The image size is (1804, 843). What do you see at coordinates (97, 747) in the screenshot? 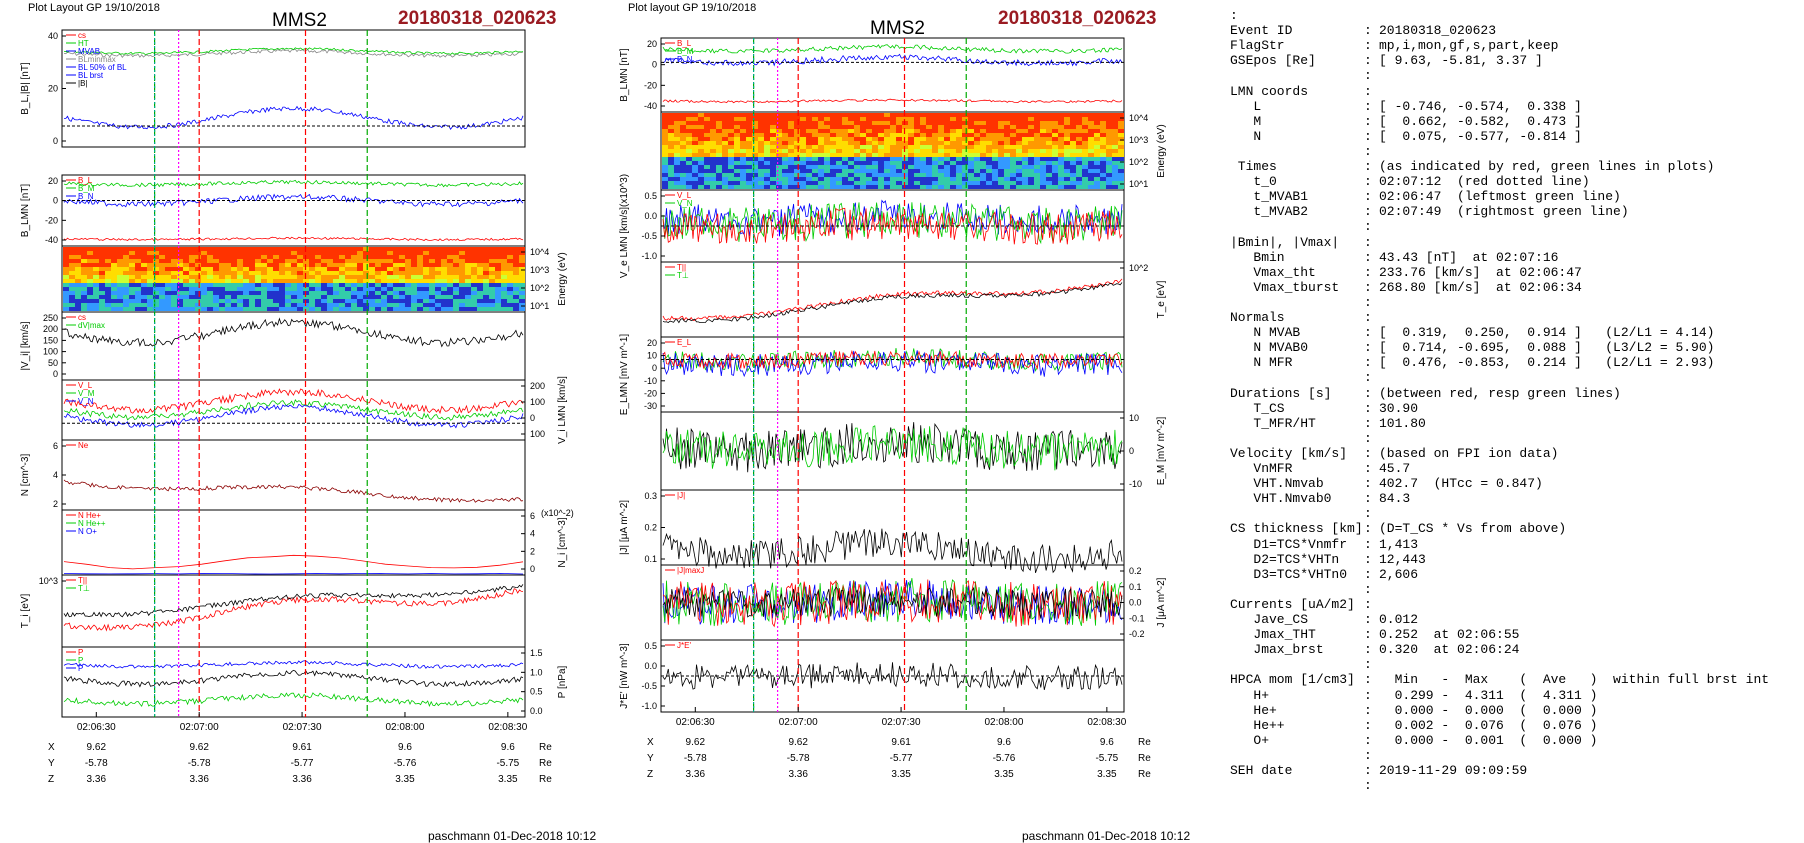
I see `ephem-value: 9.62` at bounding box center [97, 747].